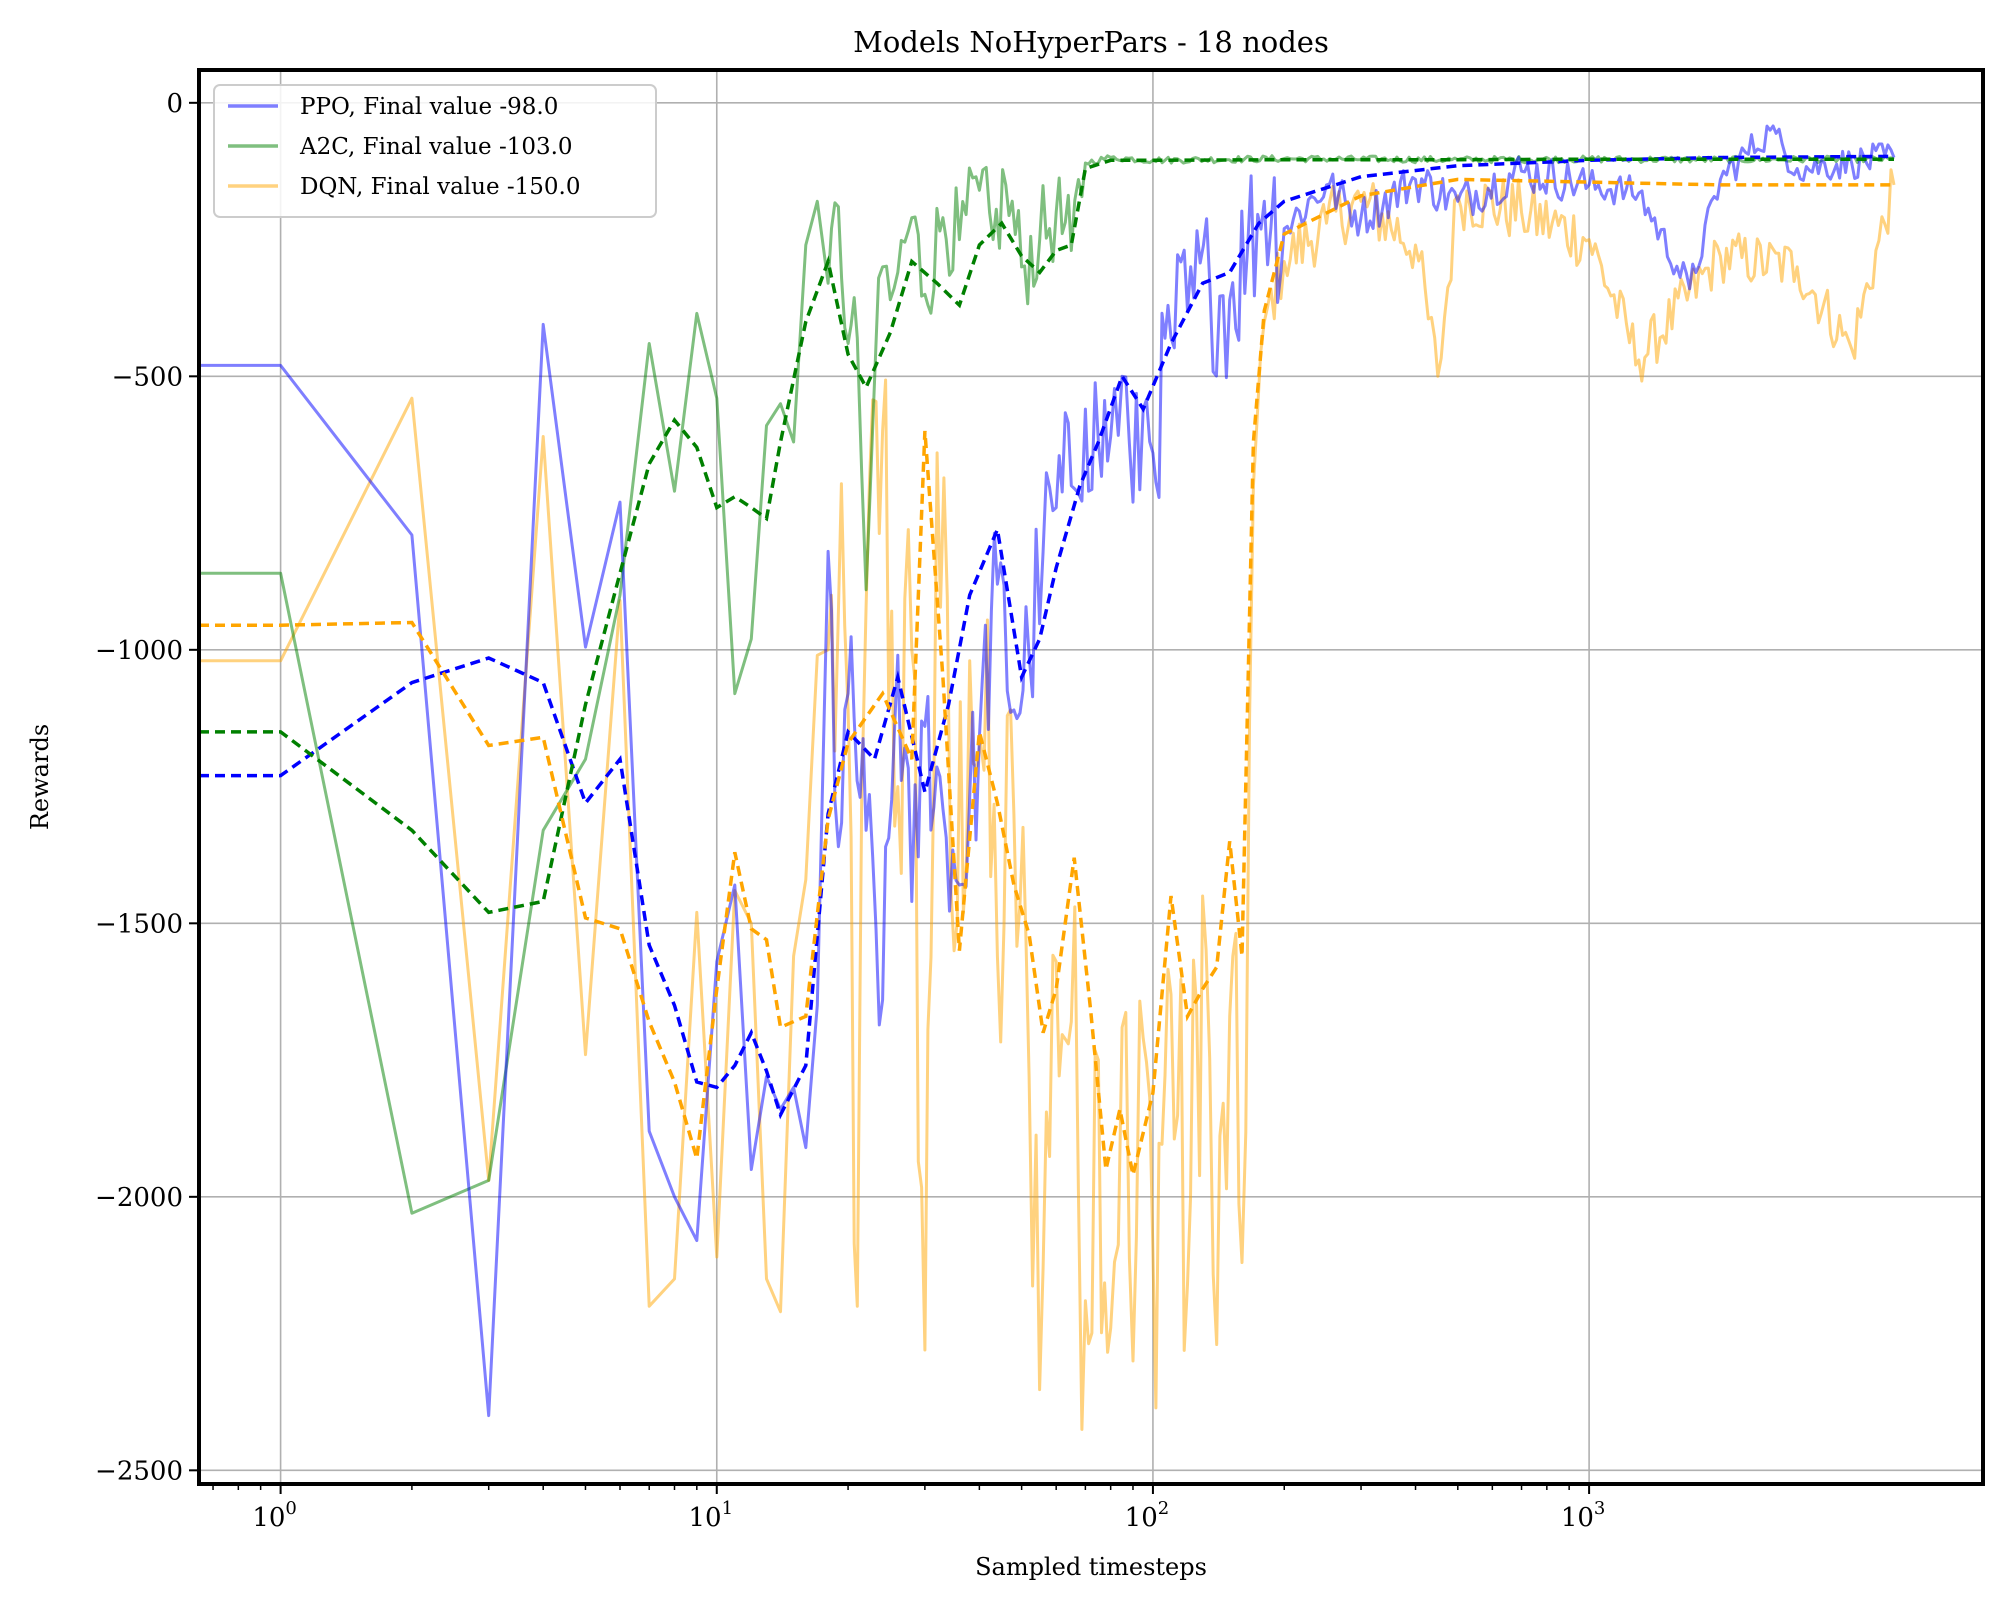 The image size is (2000, 1600). I want to click on y-tick-label: −2500, so click(139, 1471).